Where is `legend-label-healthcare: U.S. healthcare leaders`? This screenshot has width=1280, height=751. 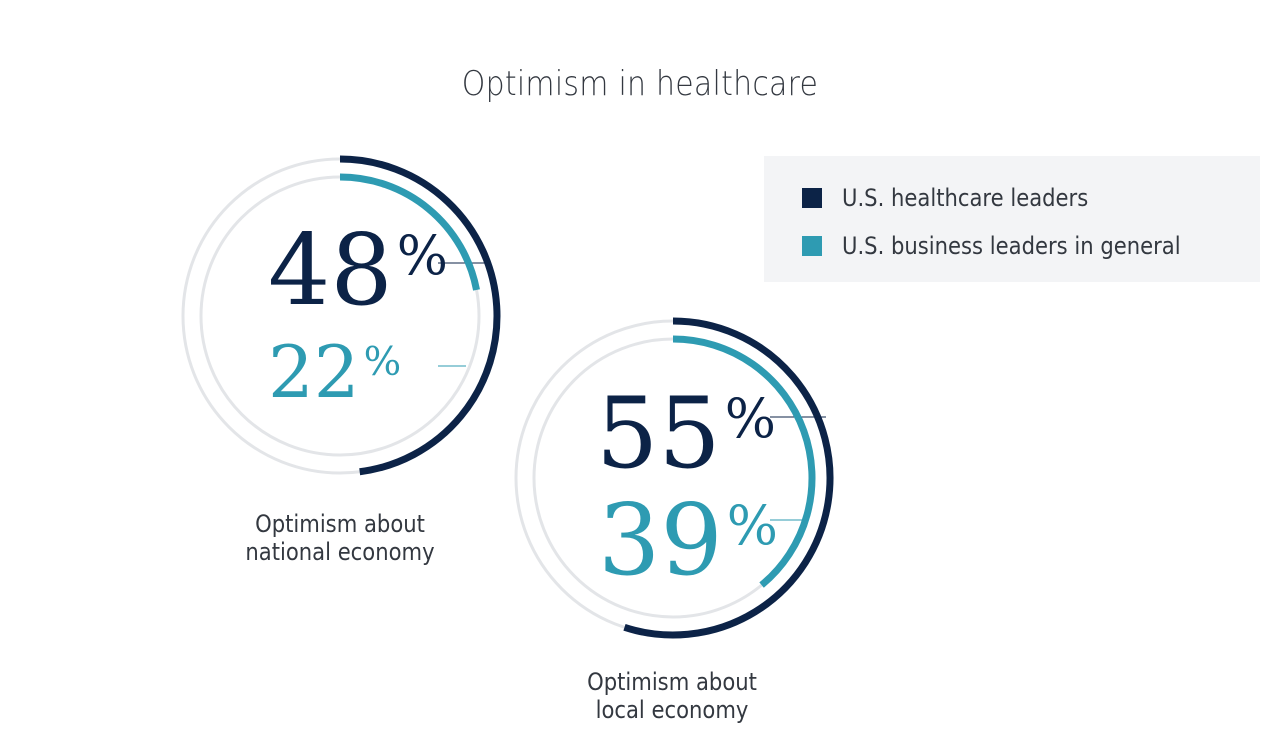
legend-label-healthcare: U.S. healthcare leaders is located at coordinates (965, 198).